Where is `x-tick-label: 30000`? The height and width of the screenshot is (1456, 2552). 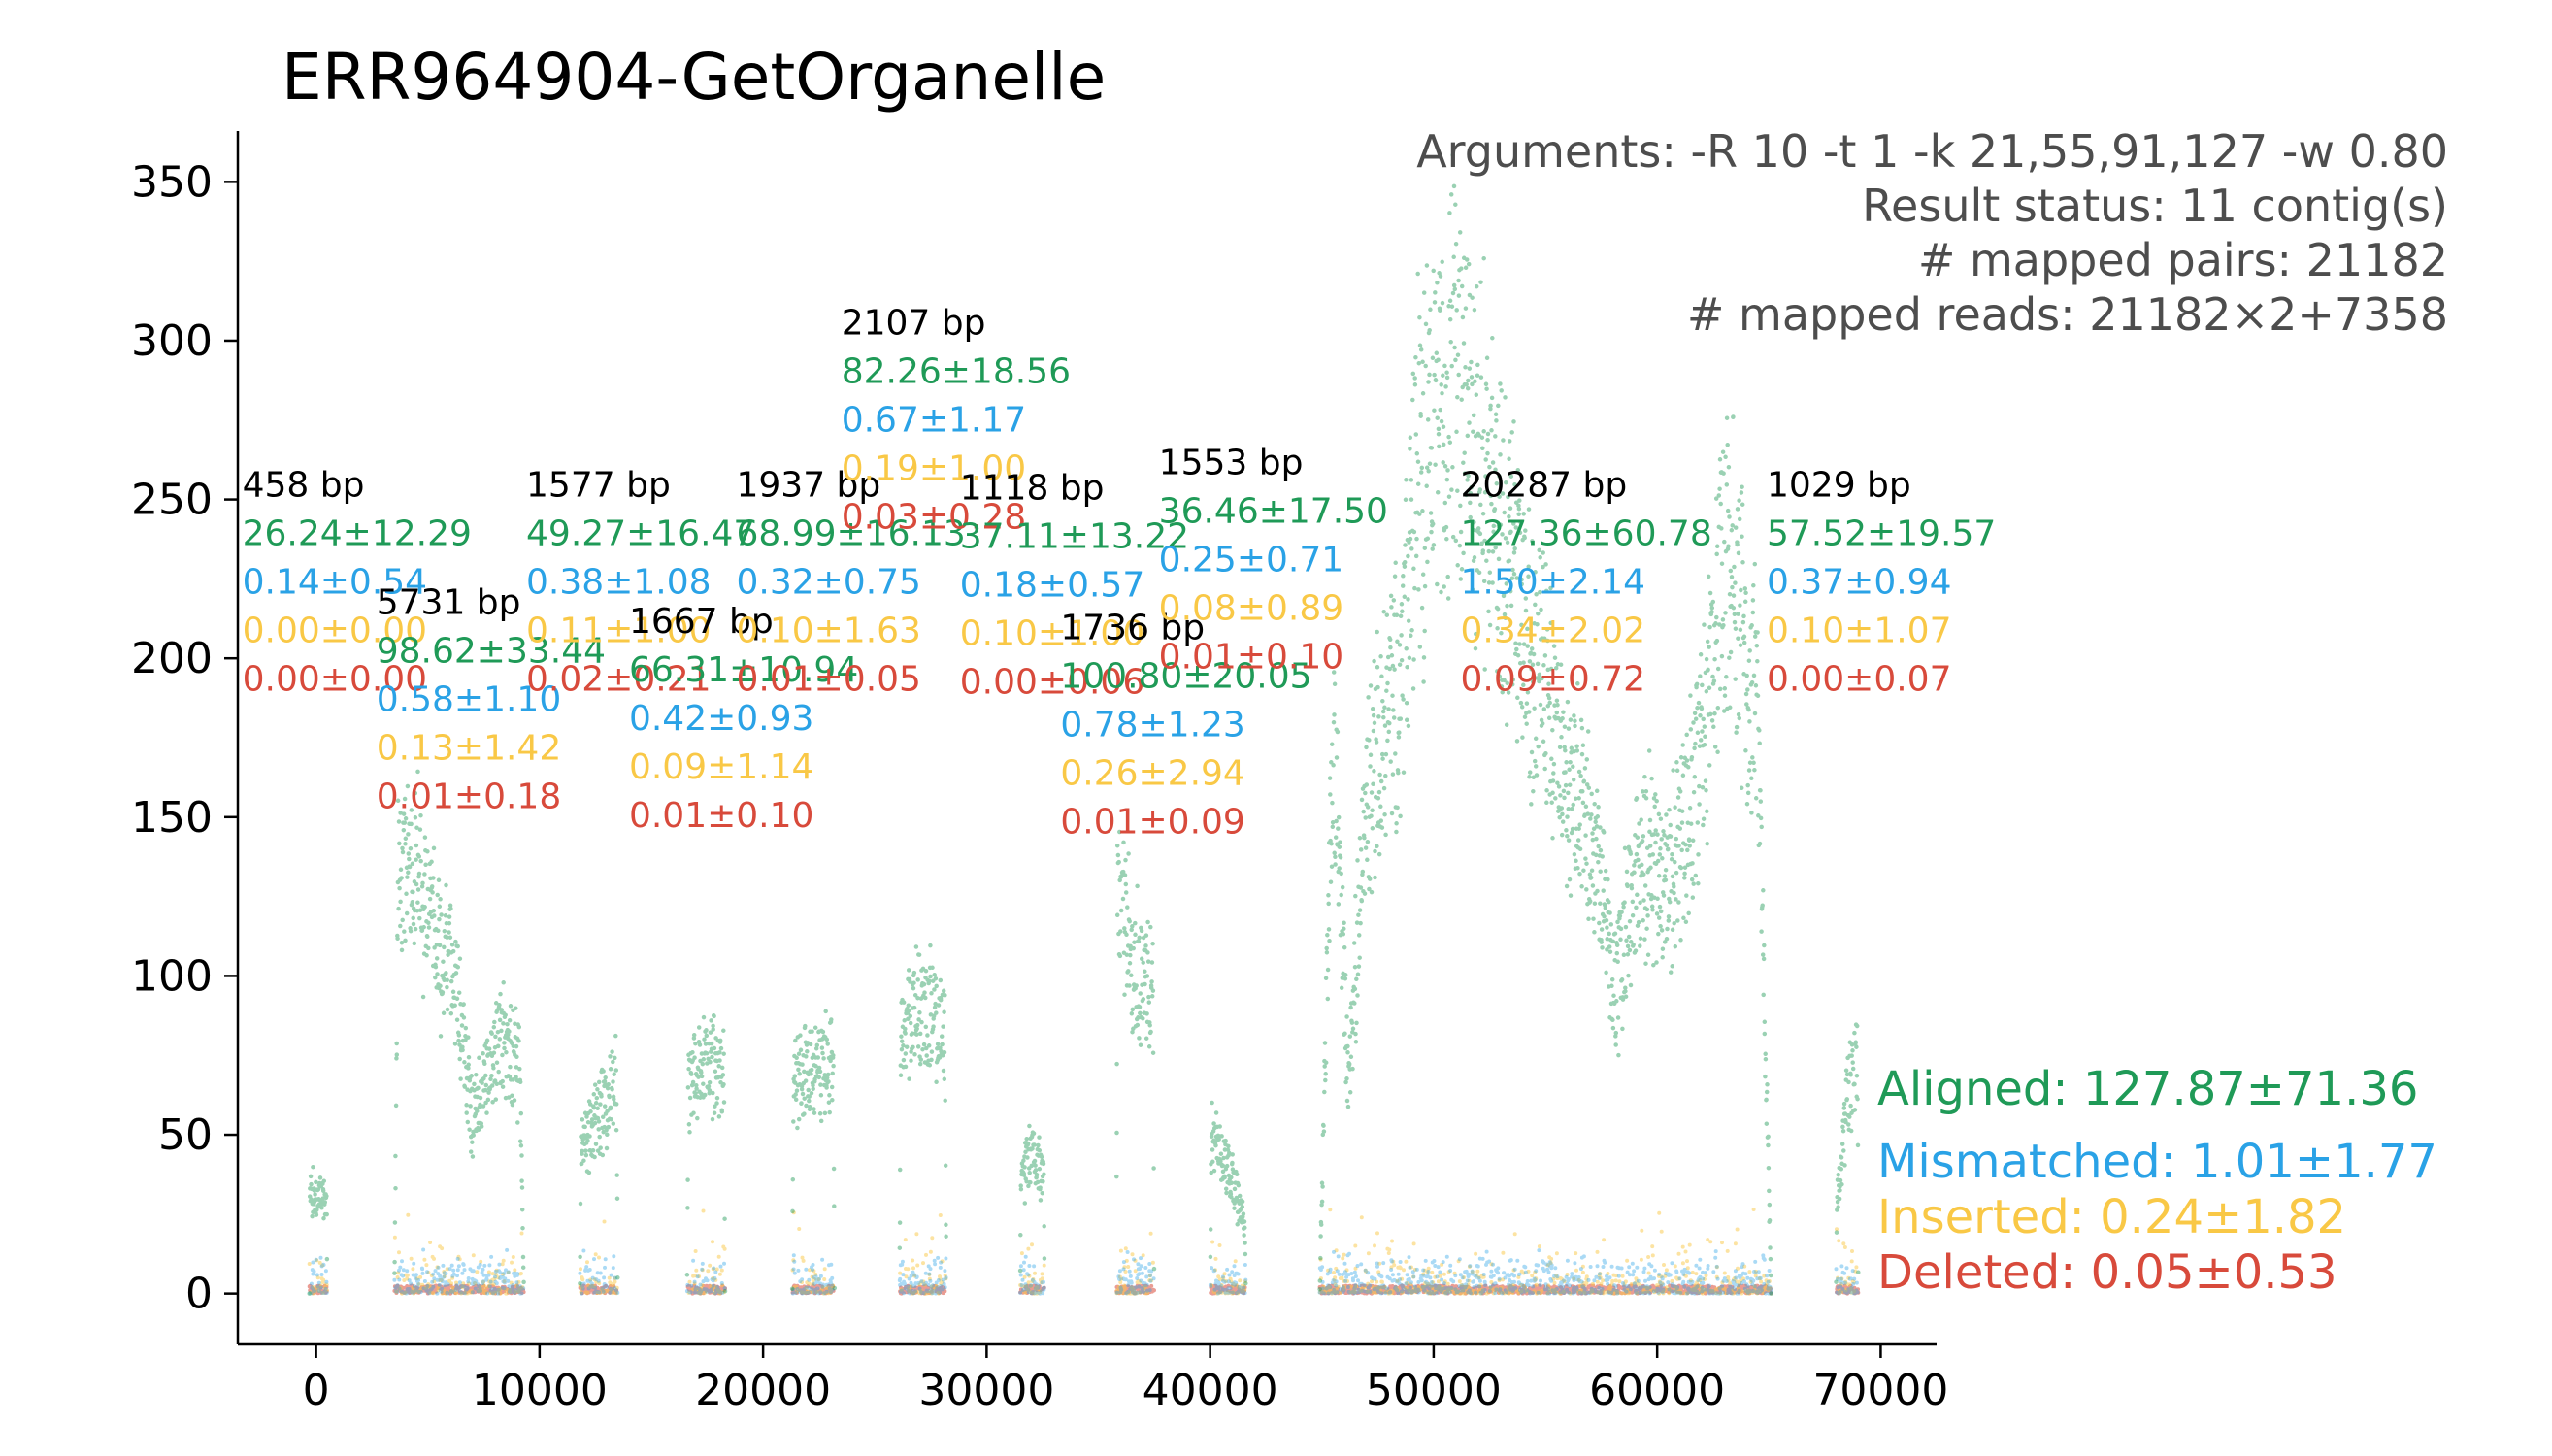 x-tick-label: 30000 is located at coordinates (986, 1390).